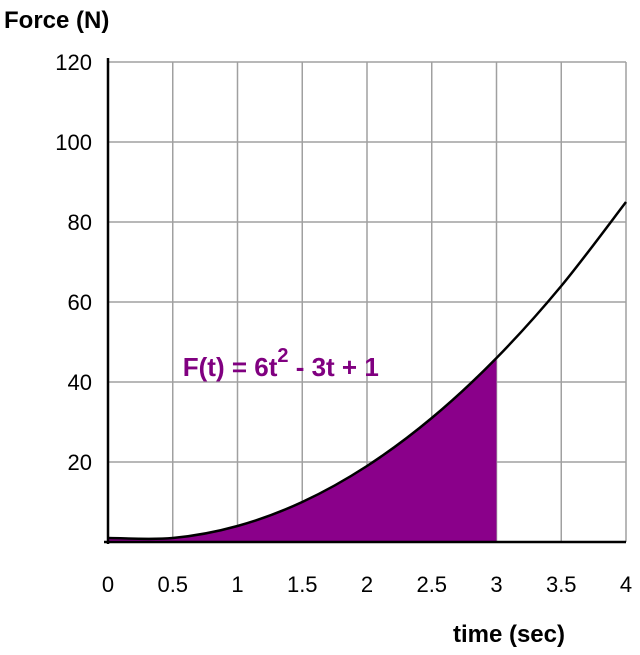 The width and height of the screenshot is (640, 655). I want to click on y-tick-label: 20, so click(80, 462).